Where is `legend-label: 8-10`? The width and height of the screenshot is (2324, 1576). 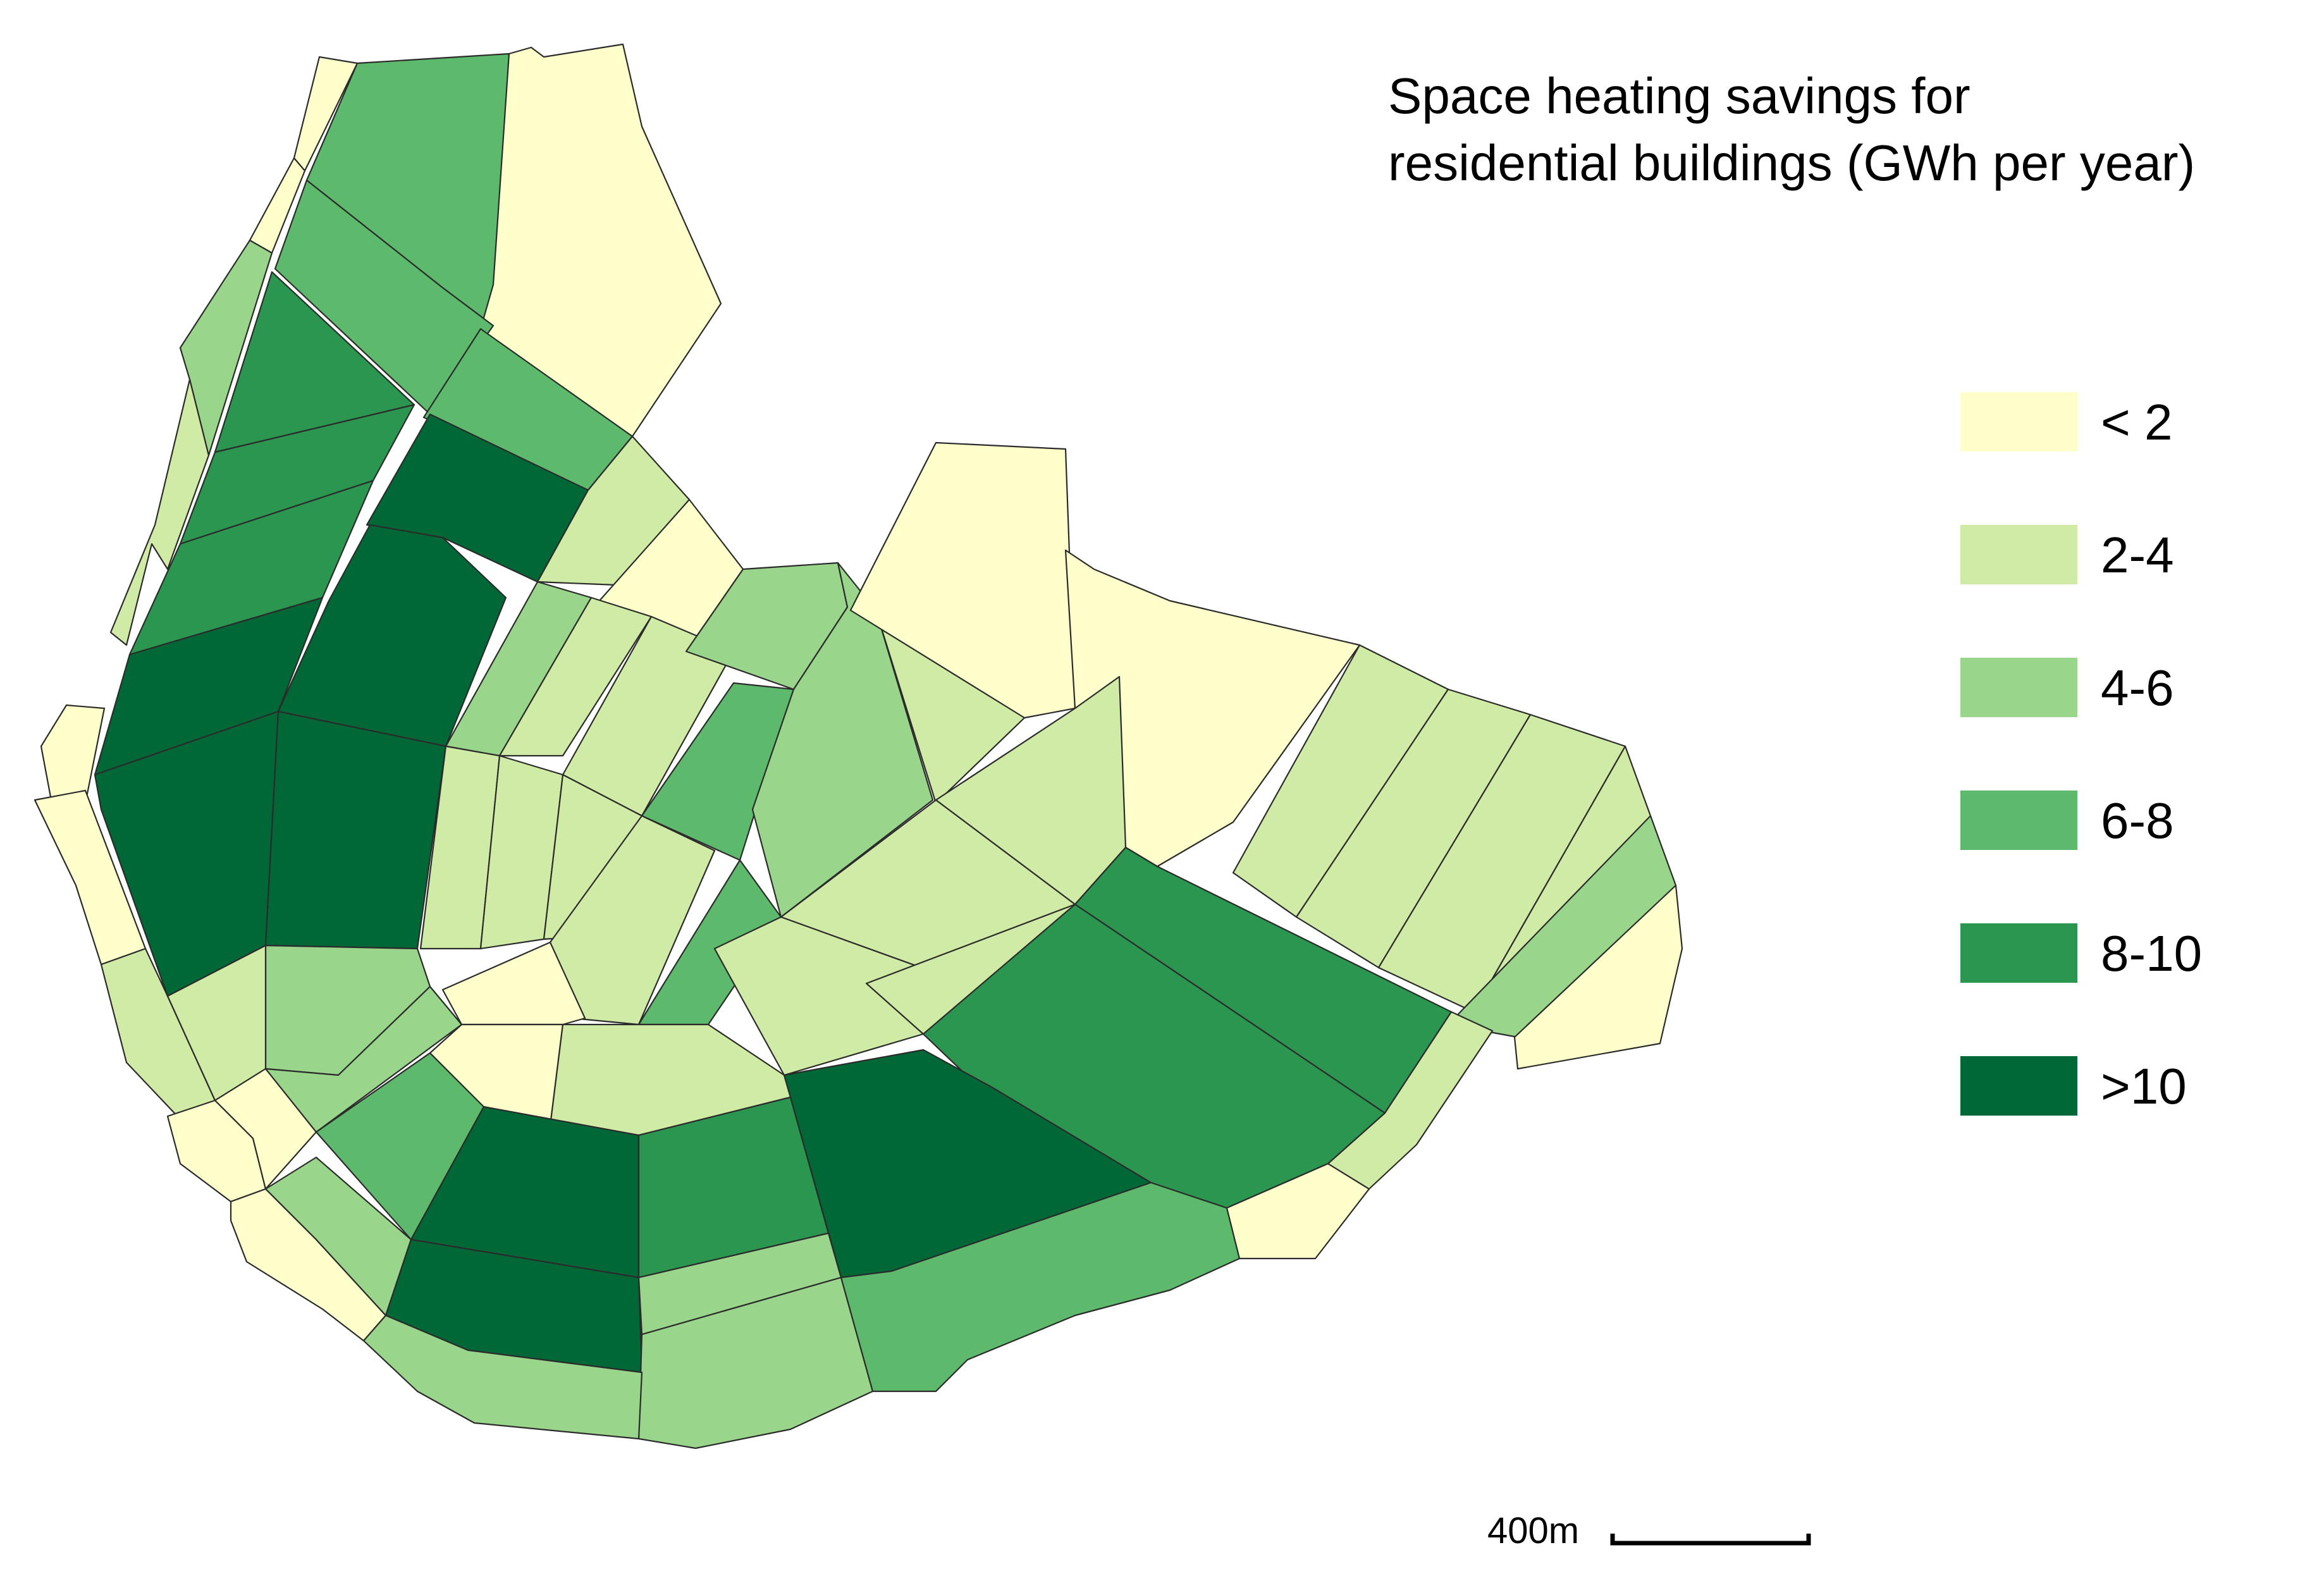 legend-label: 8-10 is located at coordinates (2152, 953).